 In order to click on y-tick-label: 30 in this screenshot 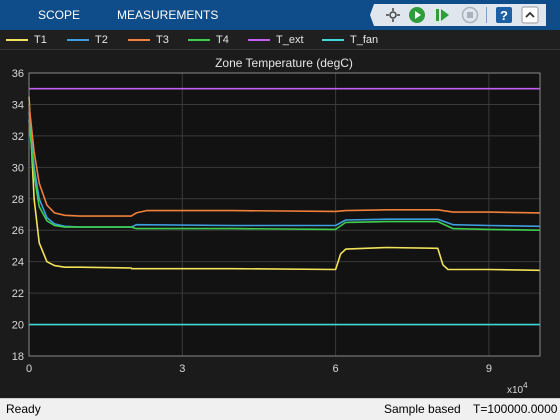, I will do `click(18, 168)`.